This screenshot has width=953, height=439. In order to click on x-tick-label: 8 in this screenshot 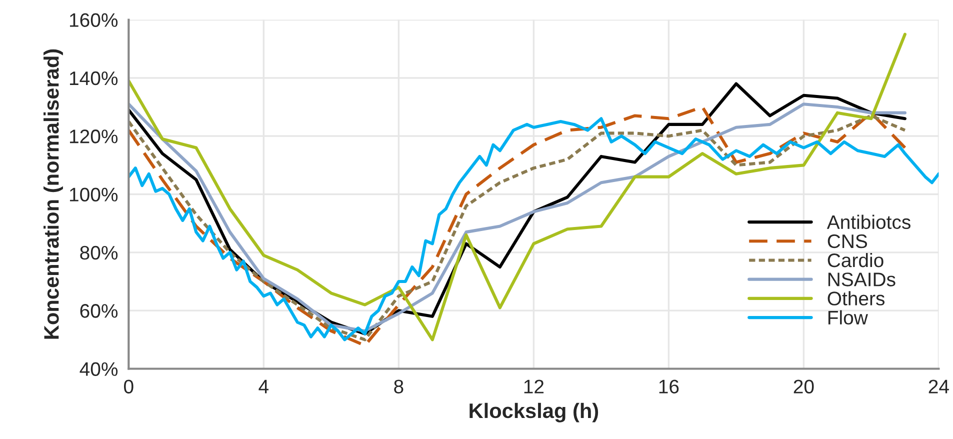, I will do `click(399, 387)`.